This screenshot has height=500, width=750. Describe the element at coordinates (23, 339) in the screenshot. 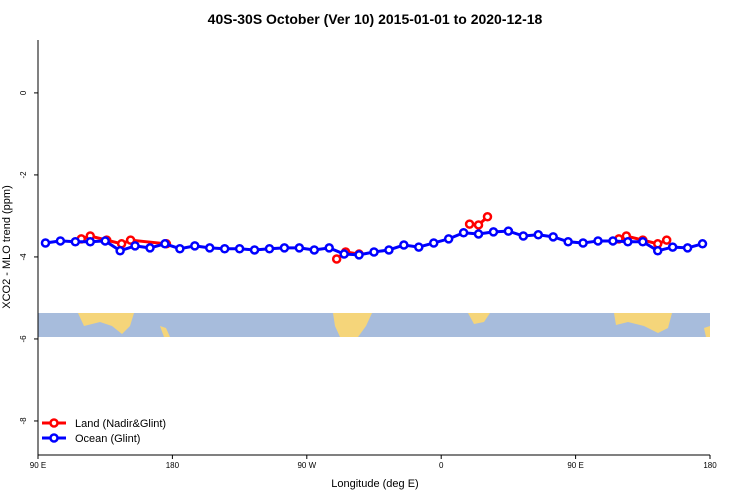

I see `y-tick-label: -6` at that location.